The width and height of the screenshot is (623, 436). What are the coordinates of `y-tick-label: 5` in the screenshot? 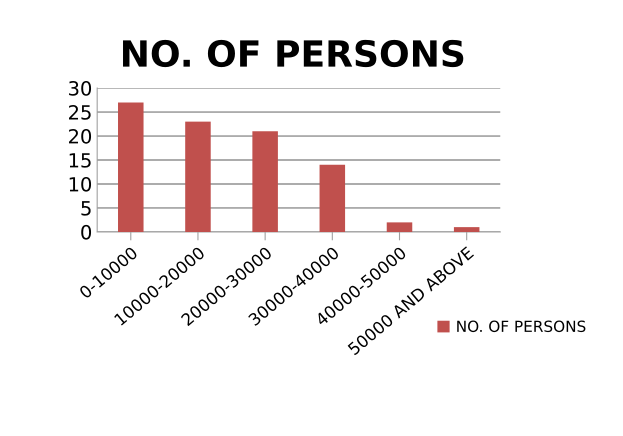 It's located at (86, 208).